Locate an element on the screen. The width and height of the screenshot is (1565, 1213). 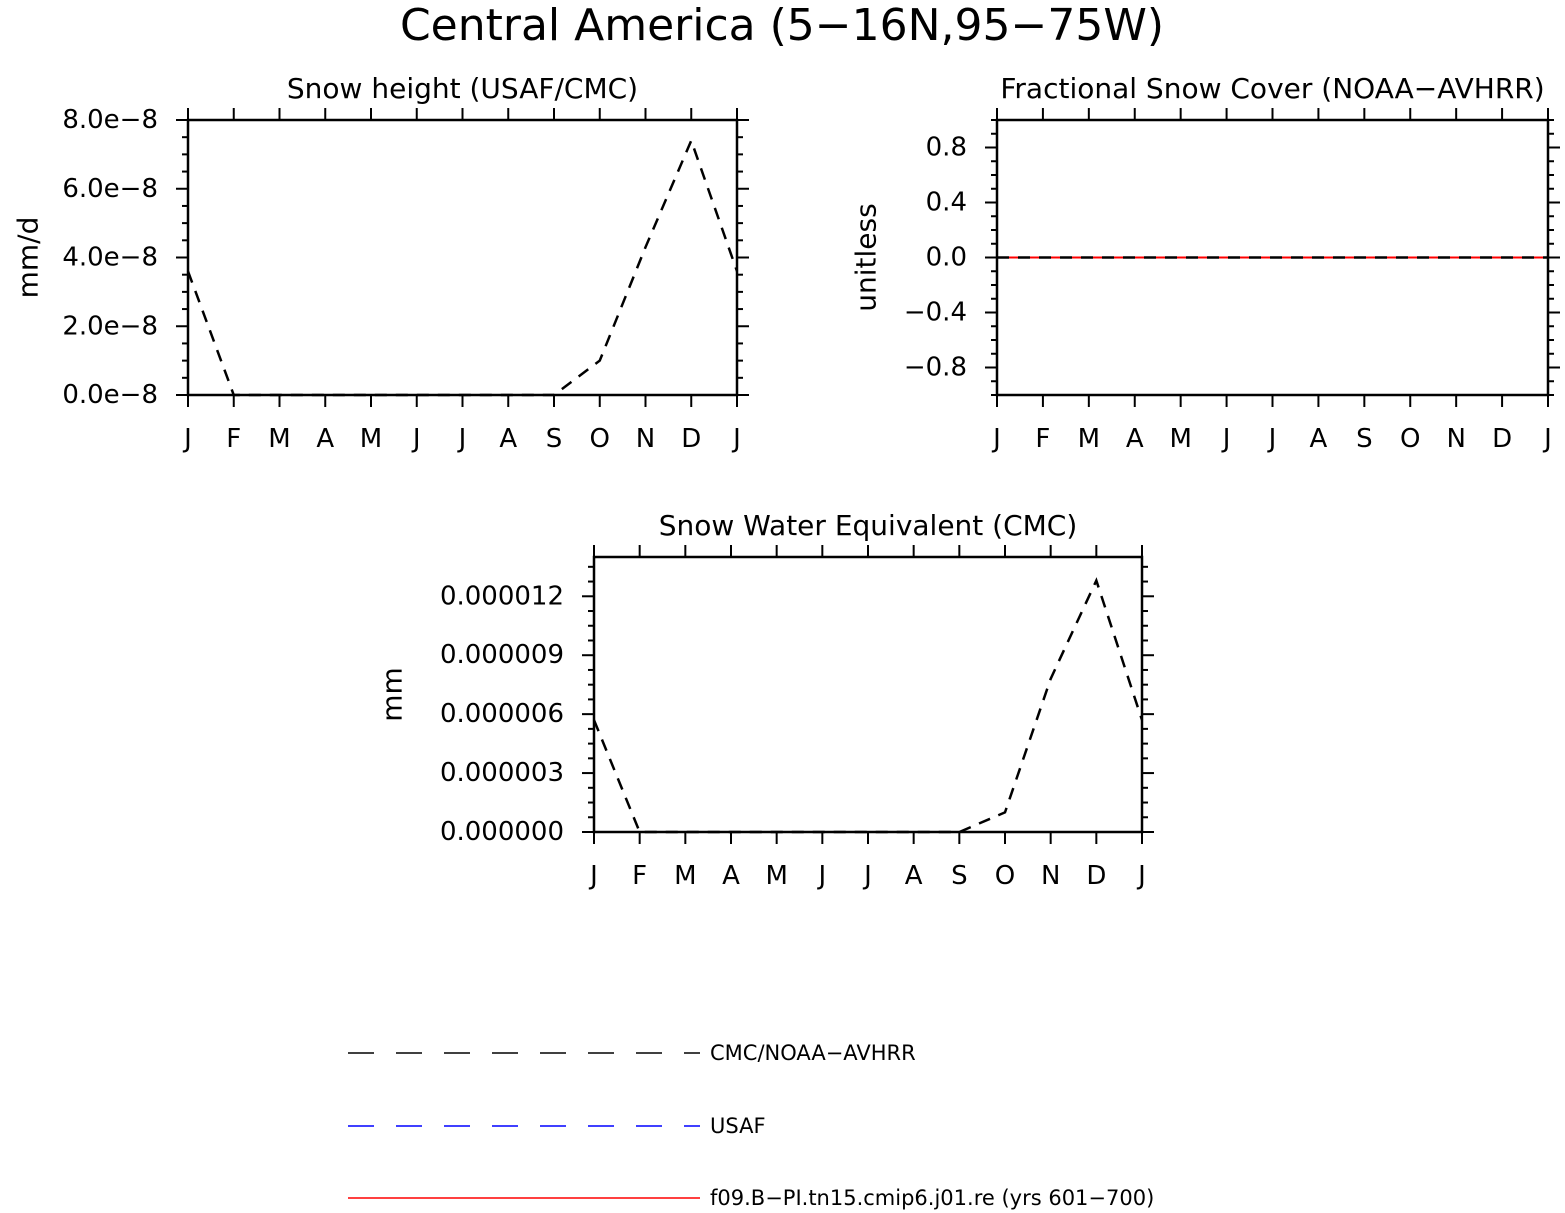
panel-title: Snow Water Equivalent (CMC) is located at coordinates (868, 525).